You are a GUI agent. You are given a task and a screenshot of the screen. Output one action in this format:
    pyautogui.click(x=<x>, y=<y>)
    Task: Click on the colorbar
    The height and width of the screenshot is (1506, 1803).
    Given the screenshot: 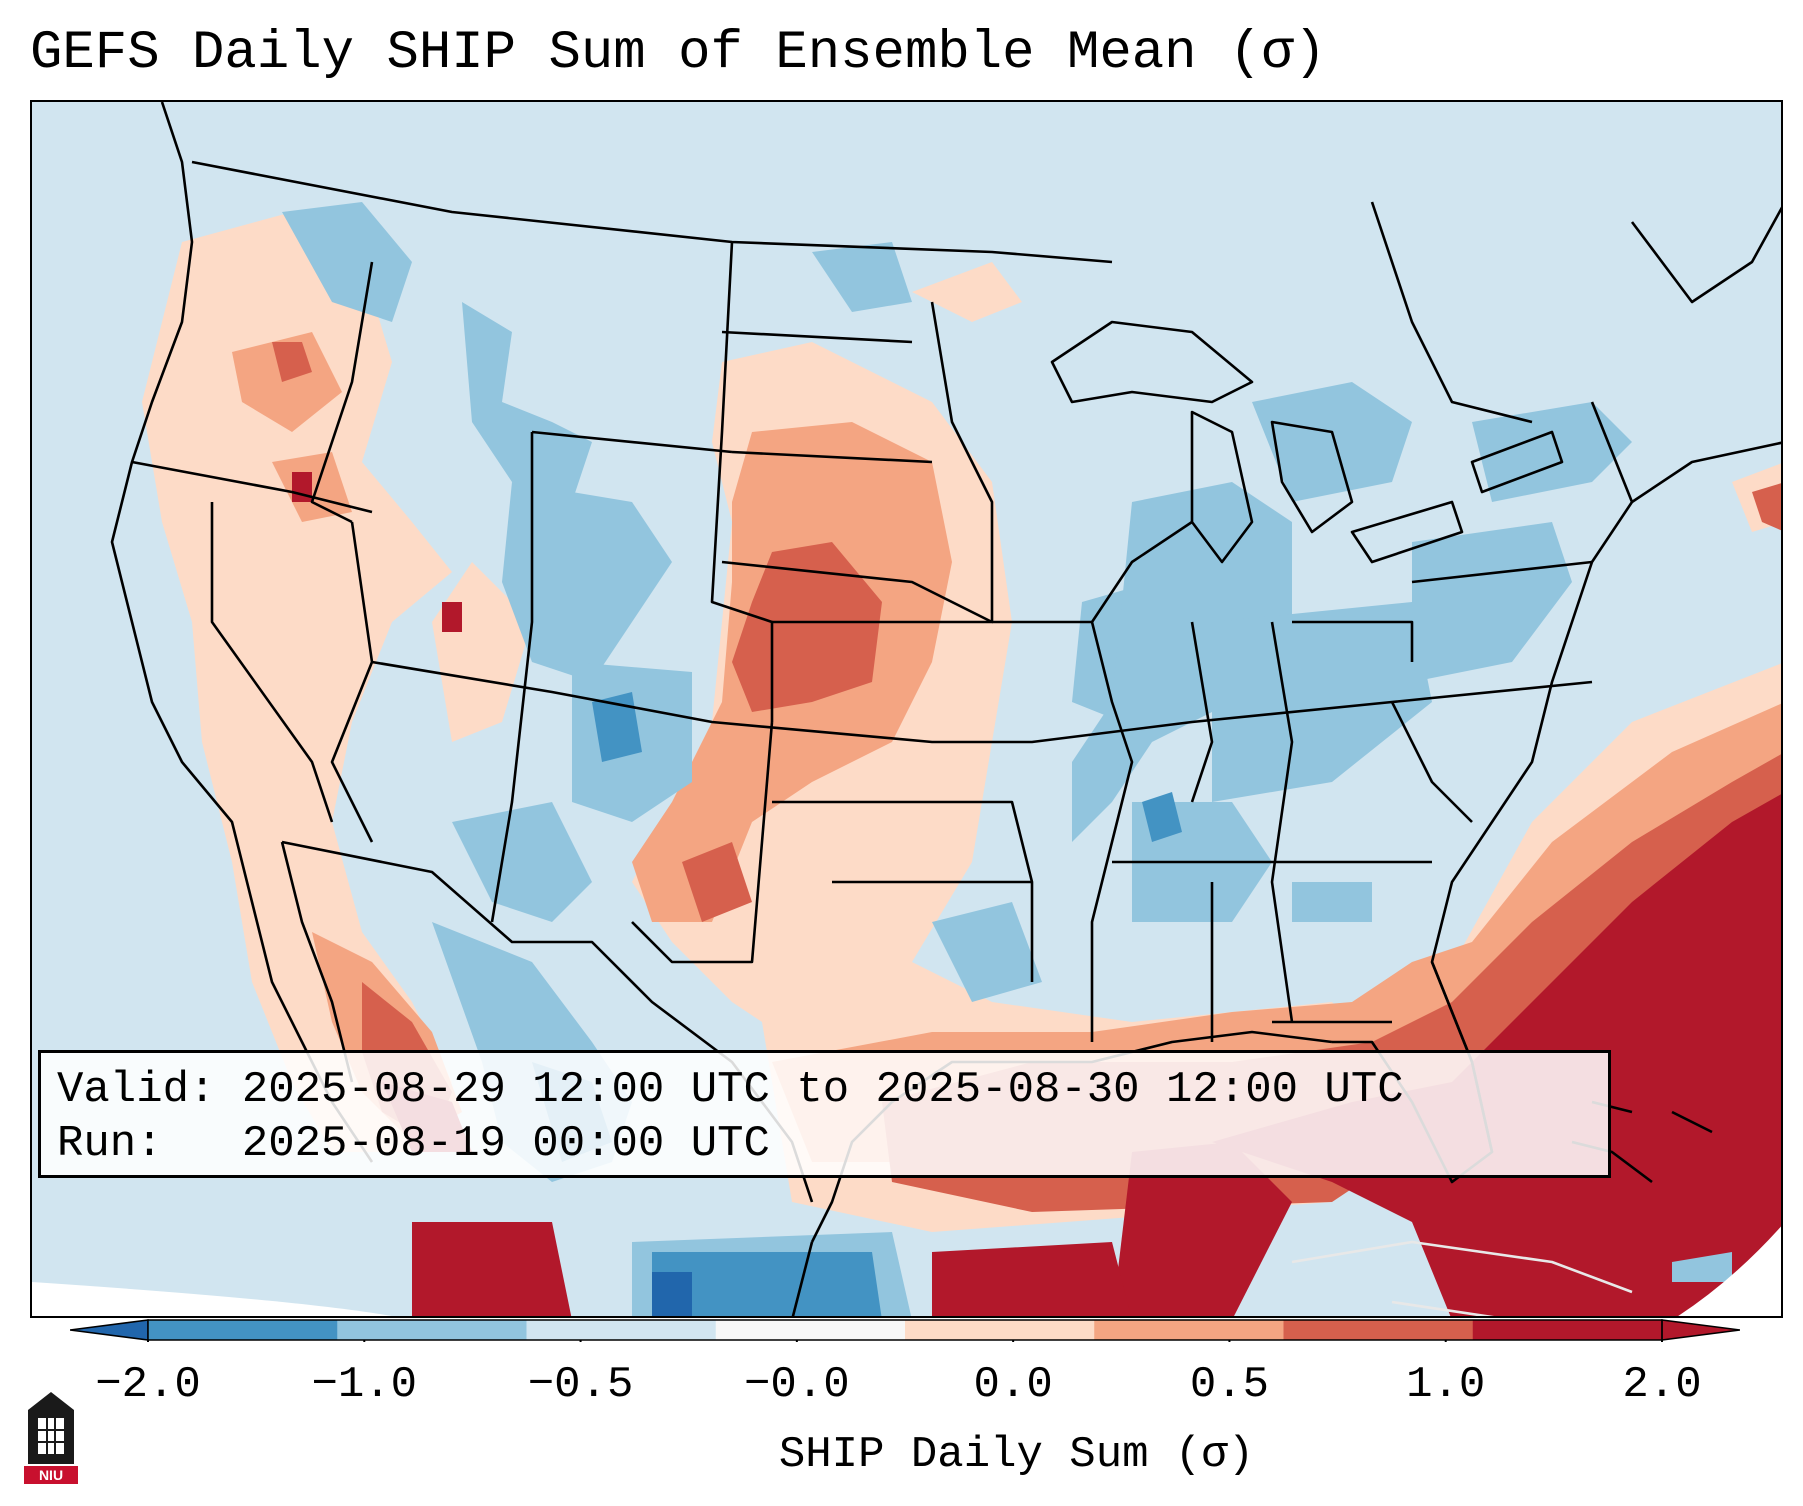 What is the action you would take?
    pyautogui.click(x=905, y=1330)
    